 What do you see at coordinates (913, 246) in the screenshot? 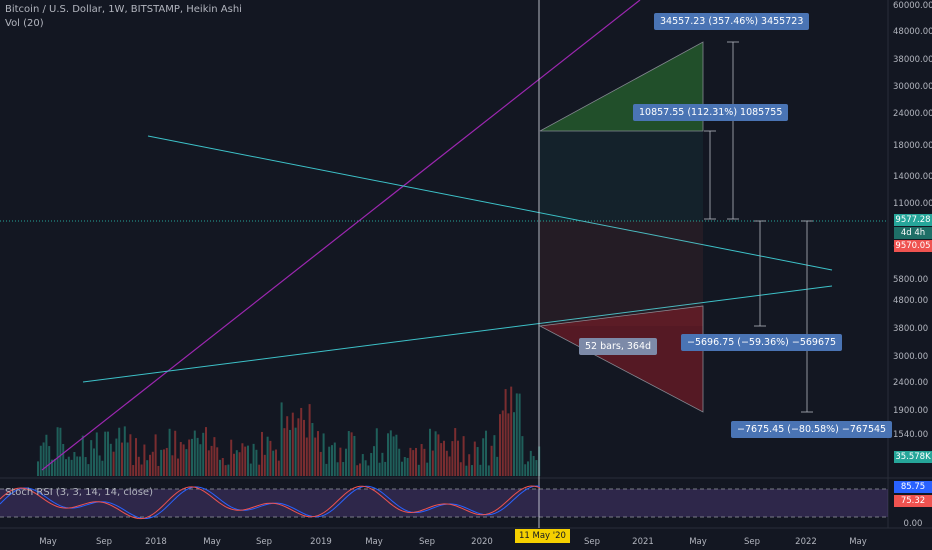
I see `prev-price-tag: 9570.05` at bounding box center [913, 246].